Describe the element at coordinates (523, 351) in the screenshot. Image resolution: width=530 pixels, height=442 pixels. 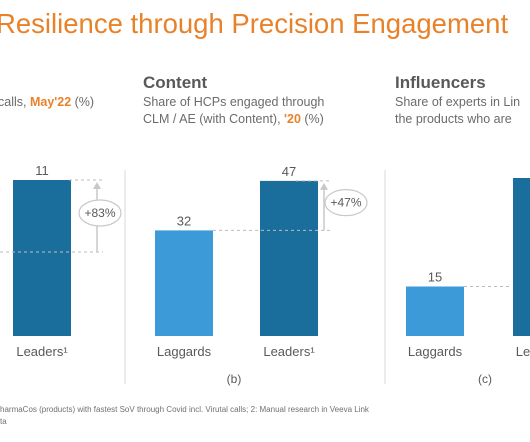
I see `category-label: Le` at that location.